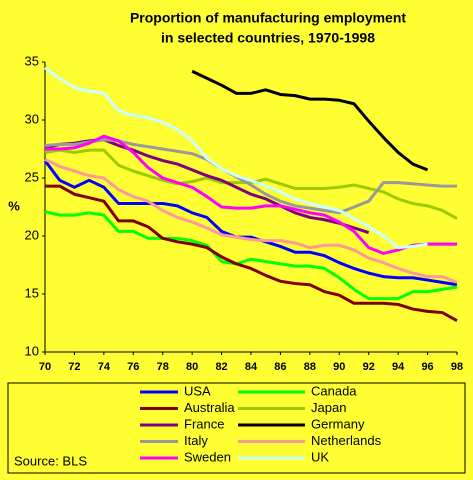  What do you see at coordinates (32, 292) in the screenshot?
I see `y-tick-label: 15` at bounding box center [32, 292].